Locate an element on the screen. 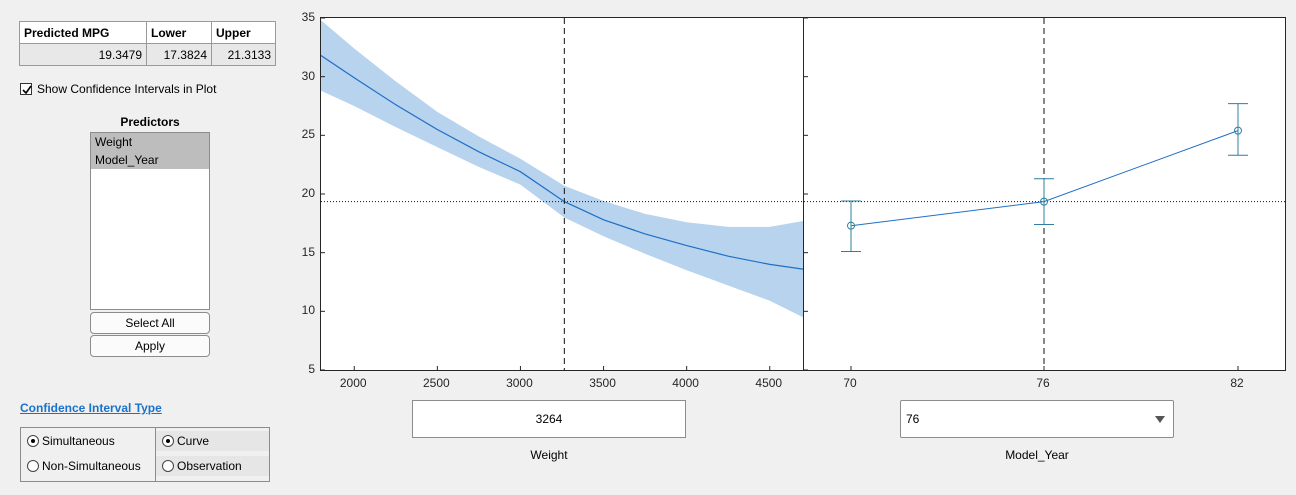 This screenshot has width=1296, height=495. x-tick-label: 3000 is located at coordinates (519, 383).